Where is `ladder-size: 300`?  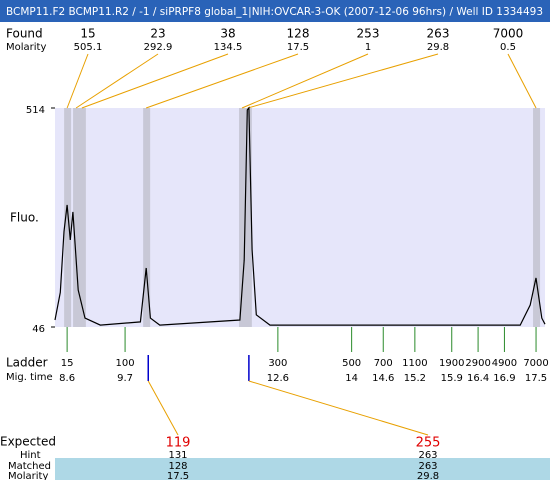
ladder-size: 300 is located at coordinates (277, 363).